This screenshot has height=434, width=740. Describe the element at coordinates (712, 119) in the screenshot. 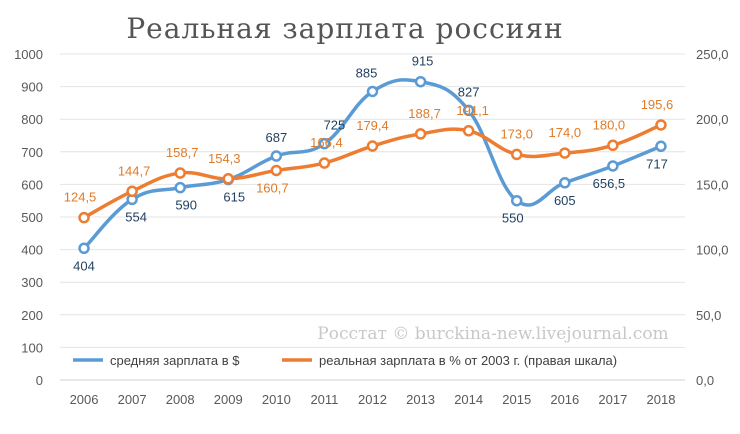

I see `right-tick-label: 200,0` at that location.